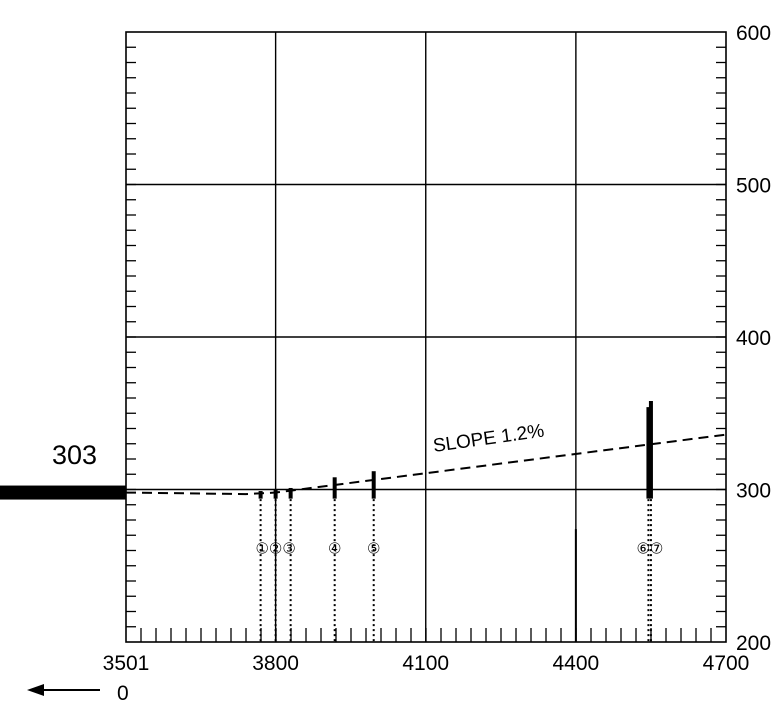 The width and height of the screenshot is (773, 703). I want to click on x-tick-label: 3800, so click(275, 663).